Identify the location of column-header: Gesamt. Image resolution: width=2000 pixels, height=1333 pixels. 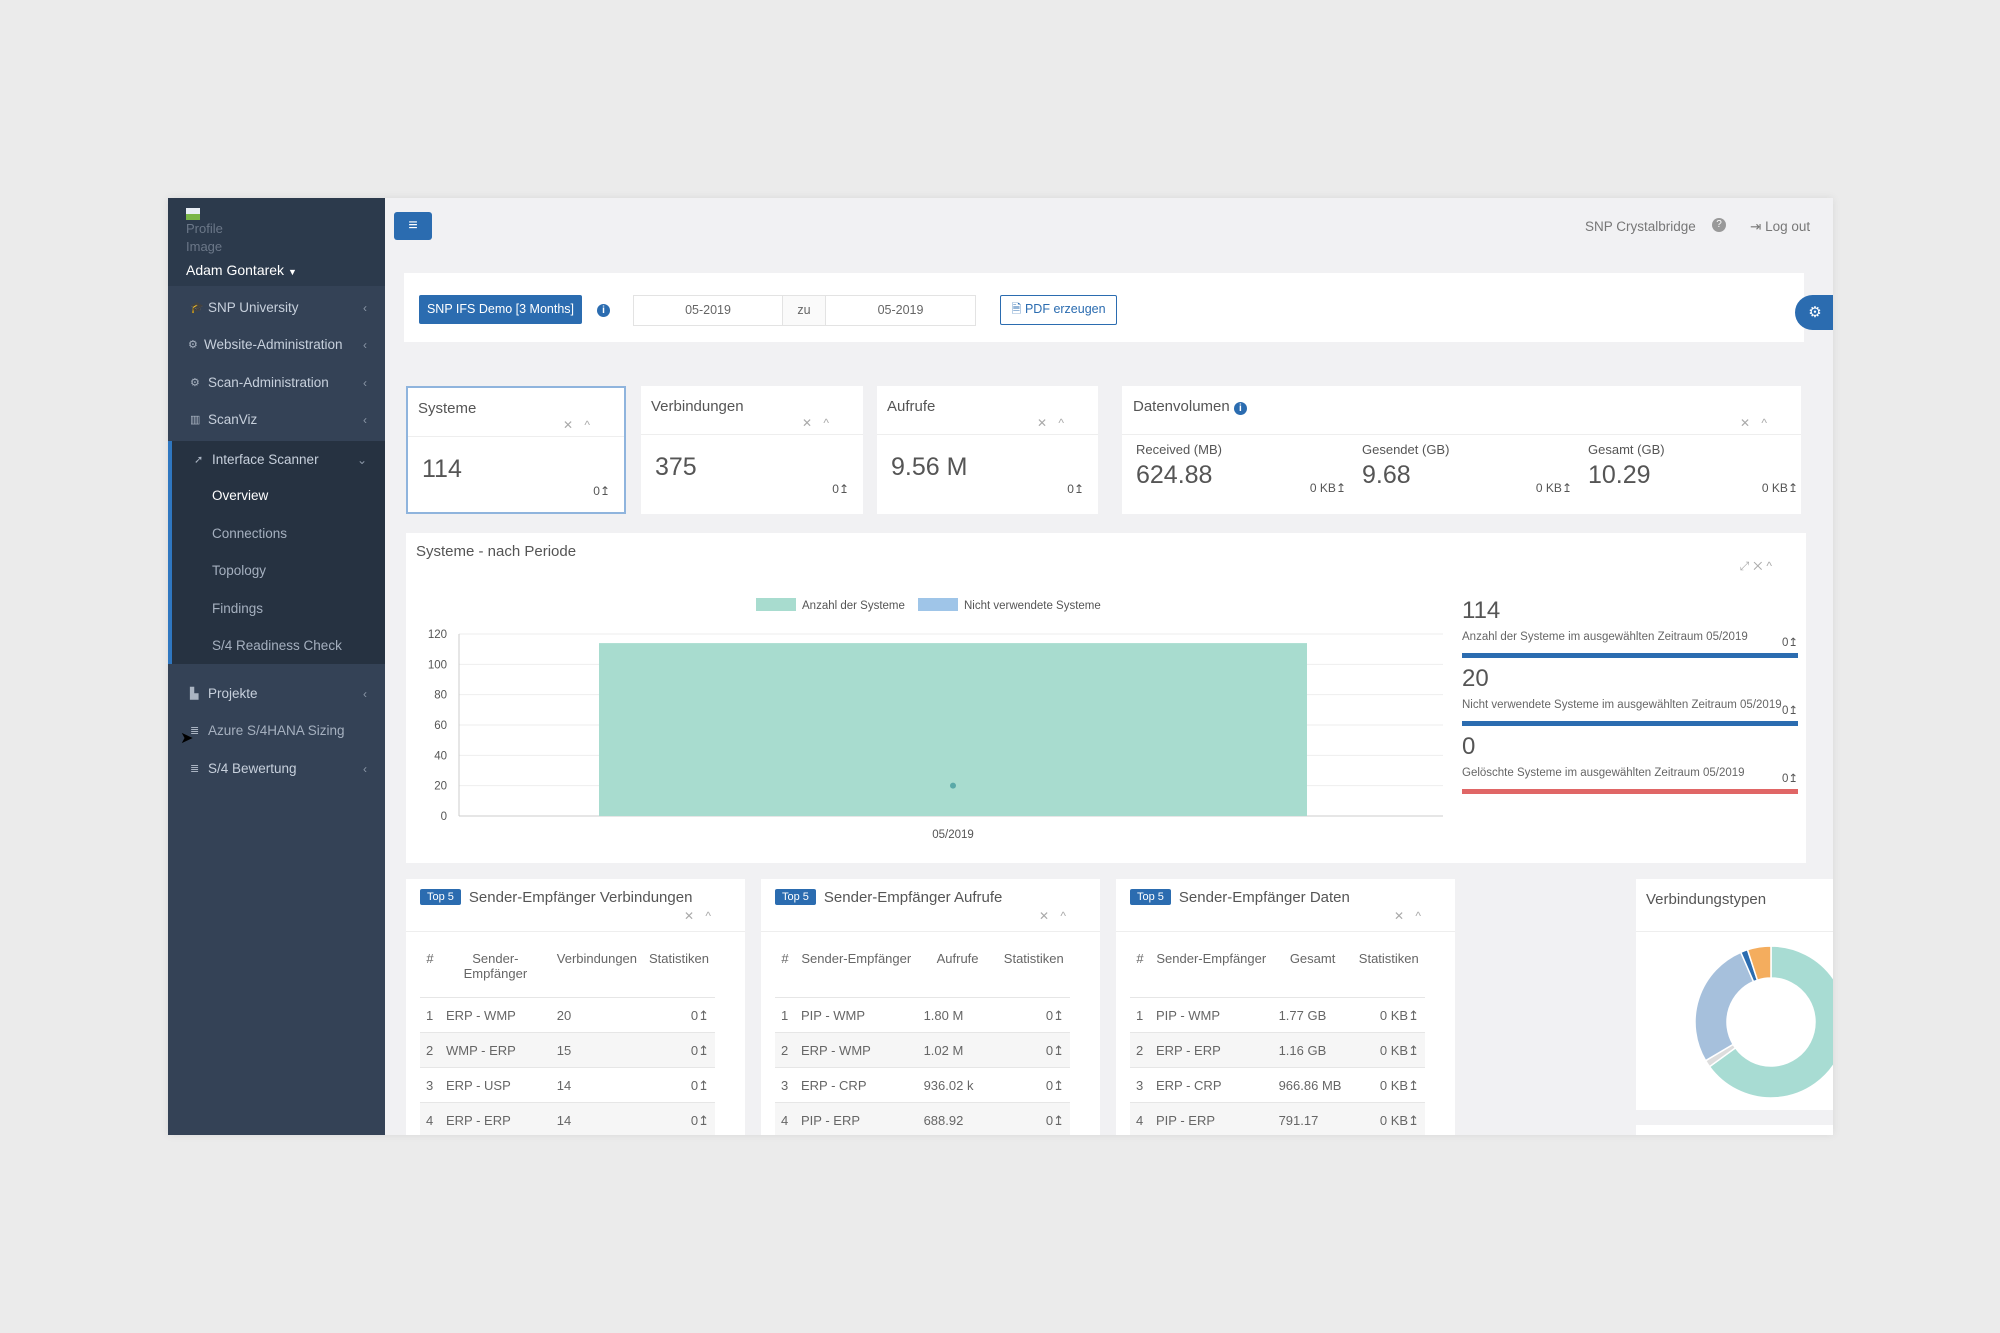
(1312, 958).